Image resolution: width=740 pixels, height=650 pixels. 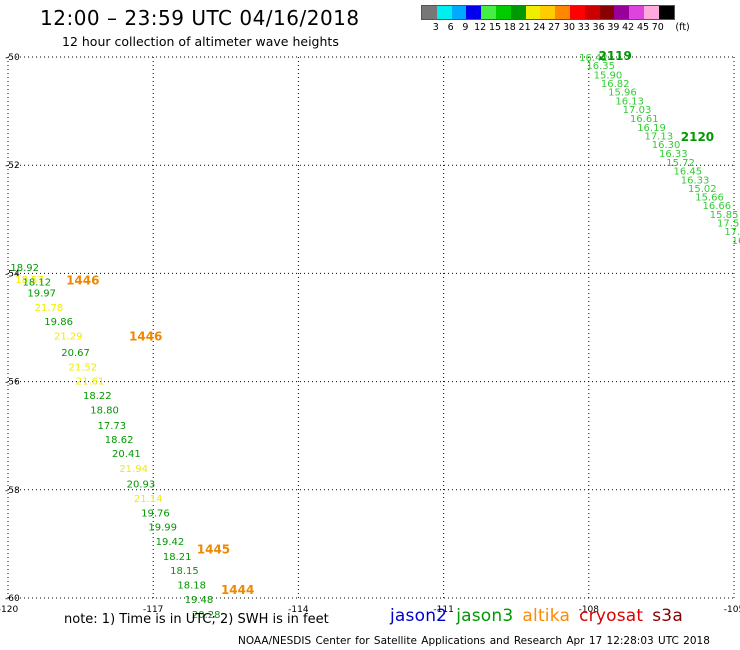 I want to click on swh-value: 18.80, so click(x=104, y=411).